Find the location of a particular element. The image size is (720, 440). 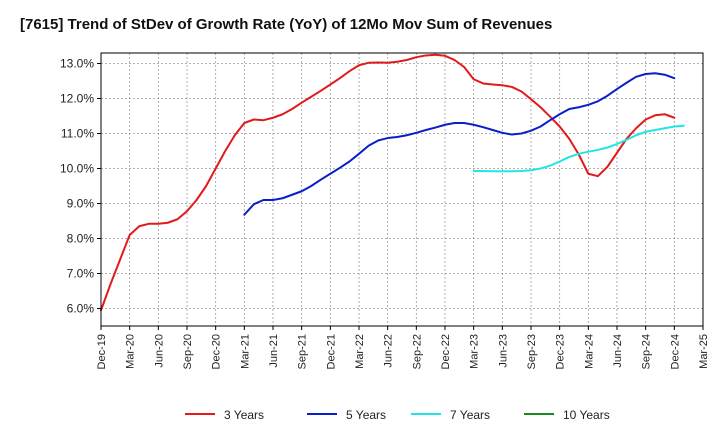

legend-item: 10 Years is located at coordinates (567, 415).